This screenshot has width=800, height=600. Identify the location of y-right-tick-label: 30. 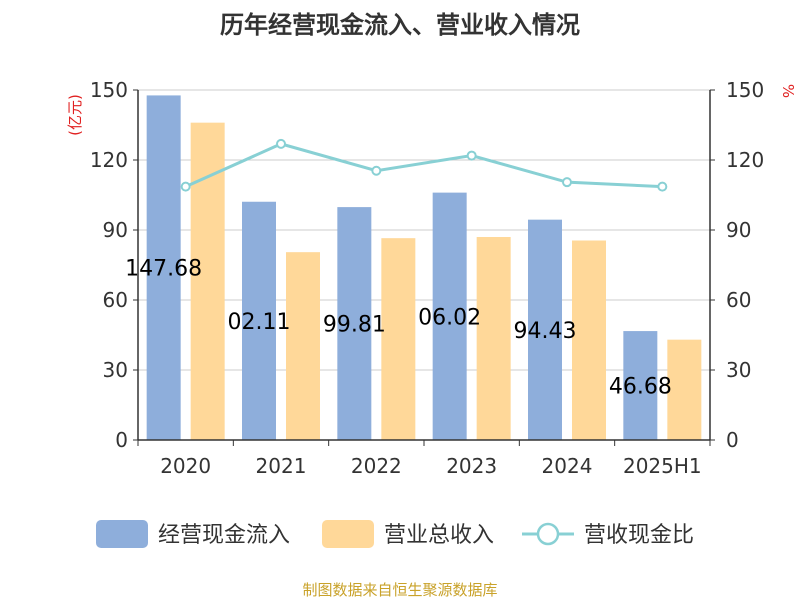
(738, 370).